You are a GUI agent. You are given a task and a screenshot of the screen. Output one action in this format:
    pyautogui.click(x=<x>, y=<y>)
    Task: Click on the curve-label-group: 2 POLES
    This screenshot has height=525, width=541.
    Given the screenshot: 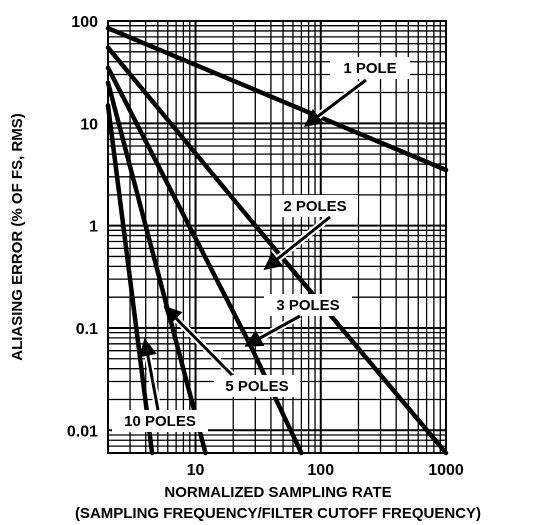 What is the action you would take?
    pyautogui.click(x=310, y=233)
    